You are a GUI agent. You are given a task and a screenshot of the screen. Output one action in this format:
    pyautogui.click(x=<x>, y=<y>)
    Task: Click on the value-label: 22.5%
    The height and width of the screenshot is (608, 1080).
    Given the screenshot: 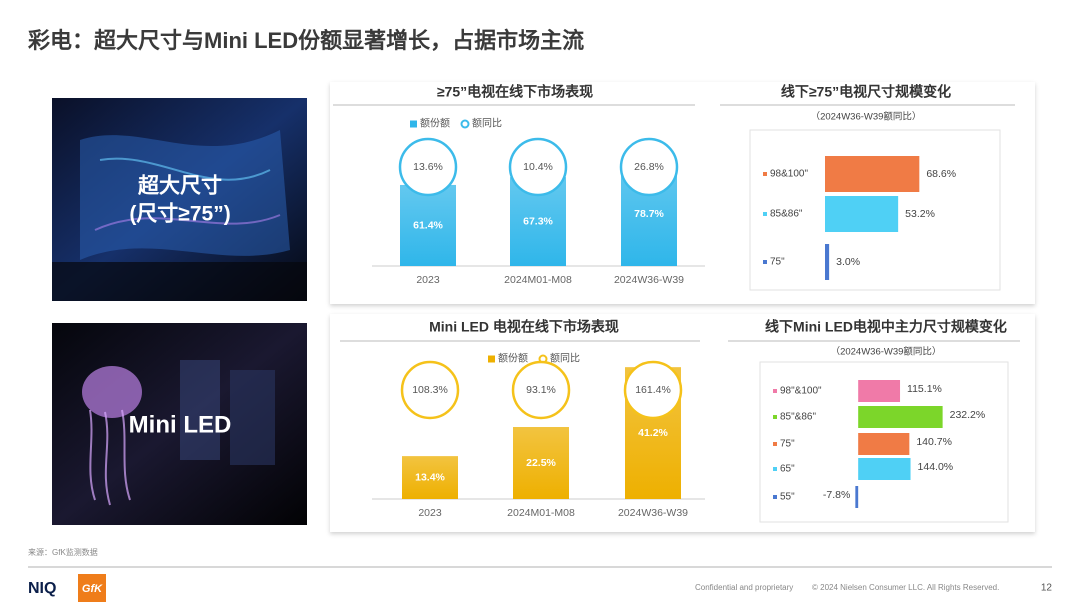 What is the action you would take?
    pyautogui.click(x=541, y=463)
    